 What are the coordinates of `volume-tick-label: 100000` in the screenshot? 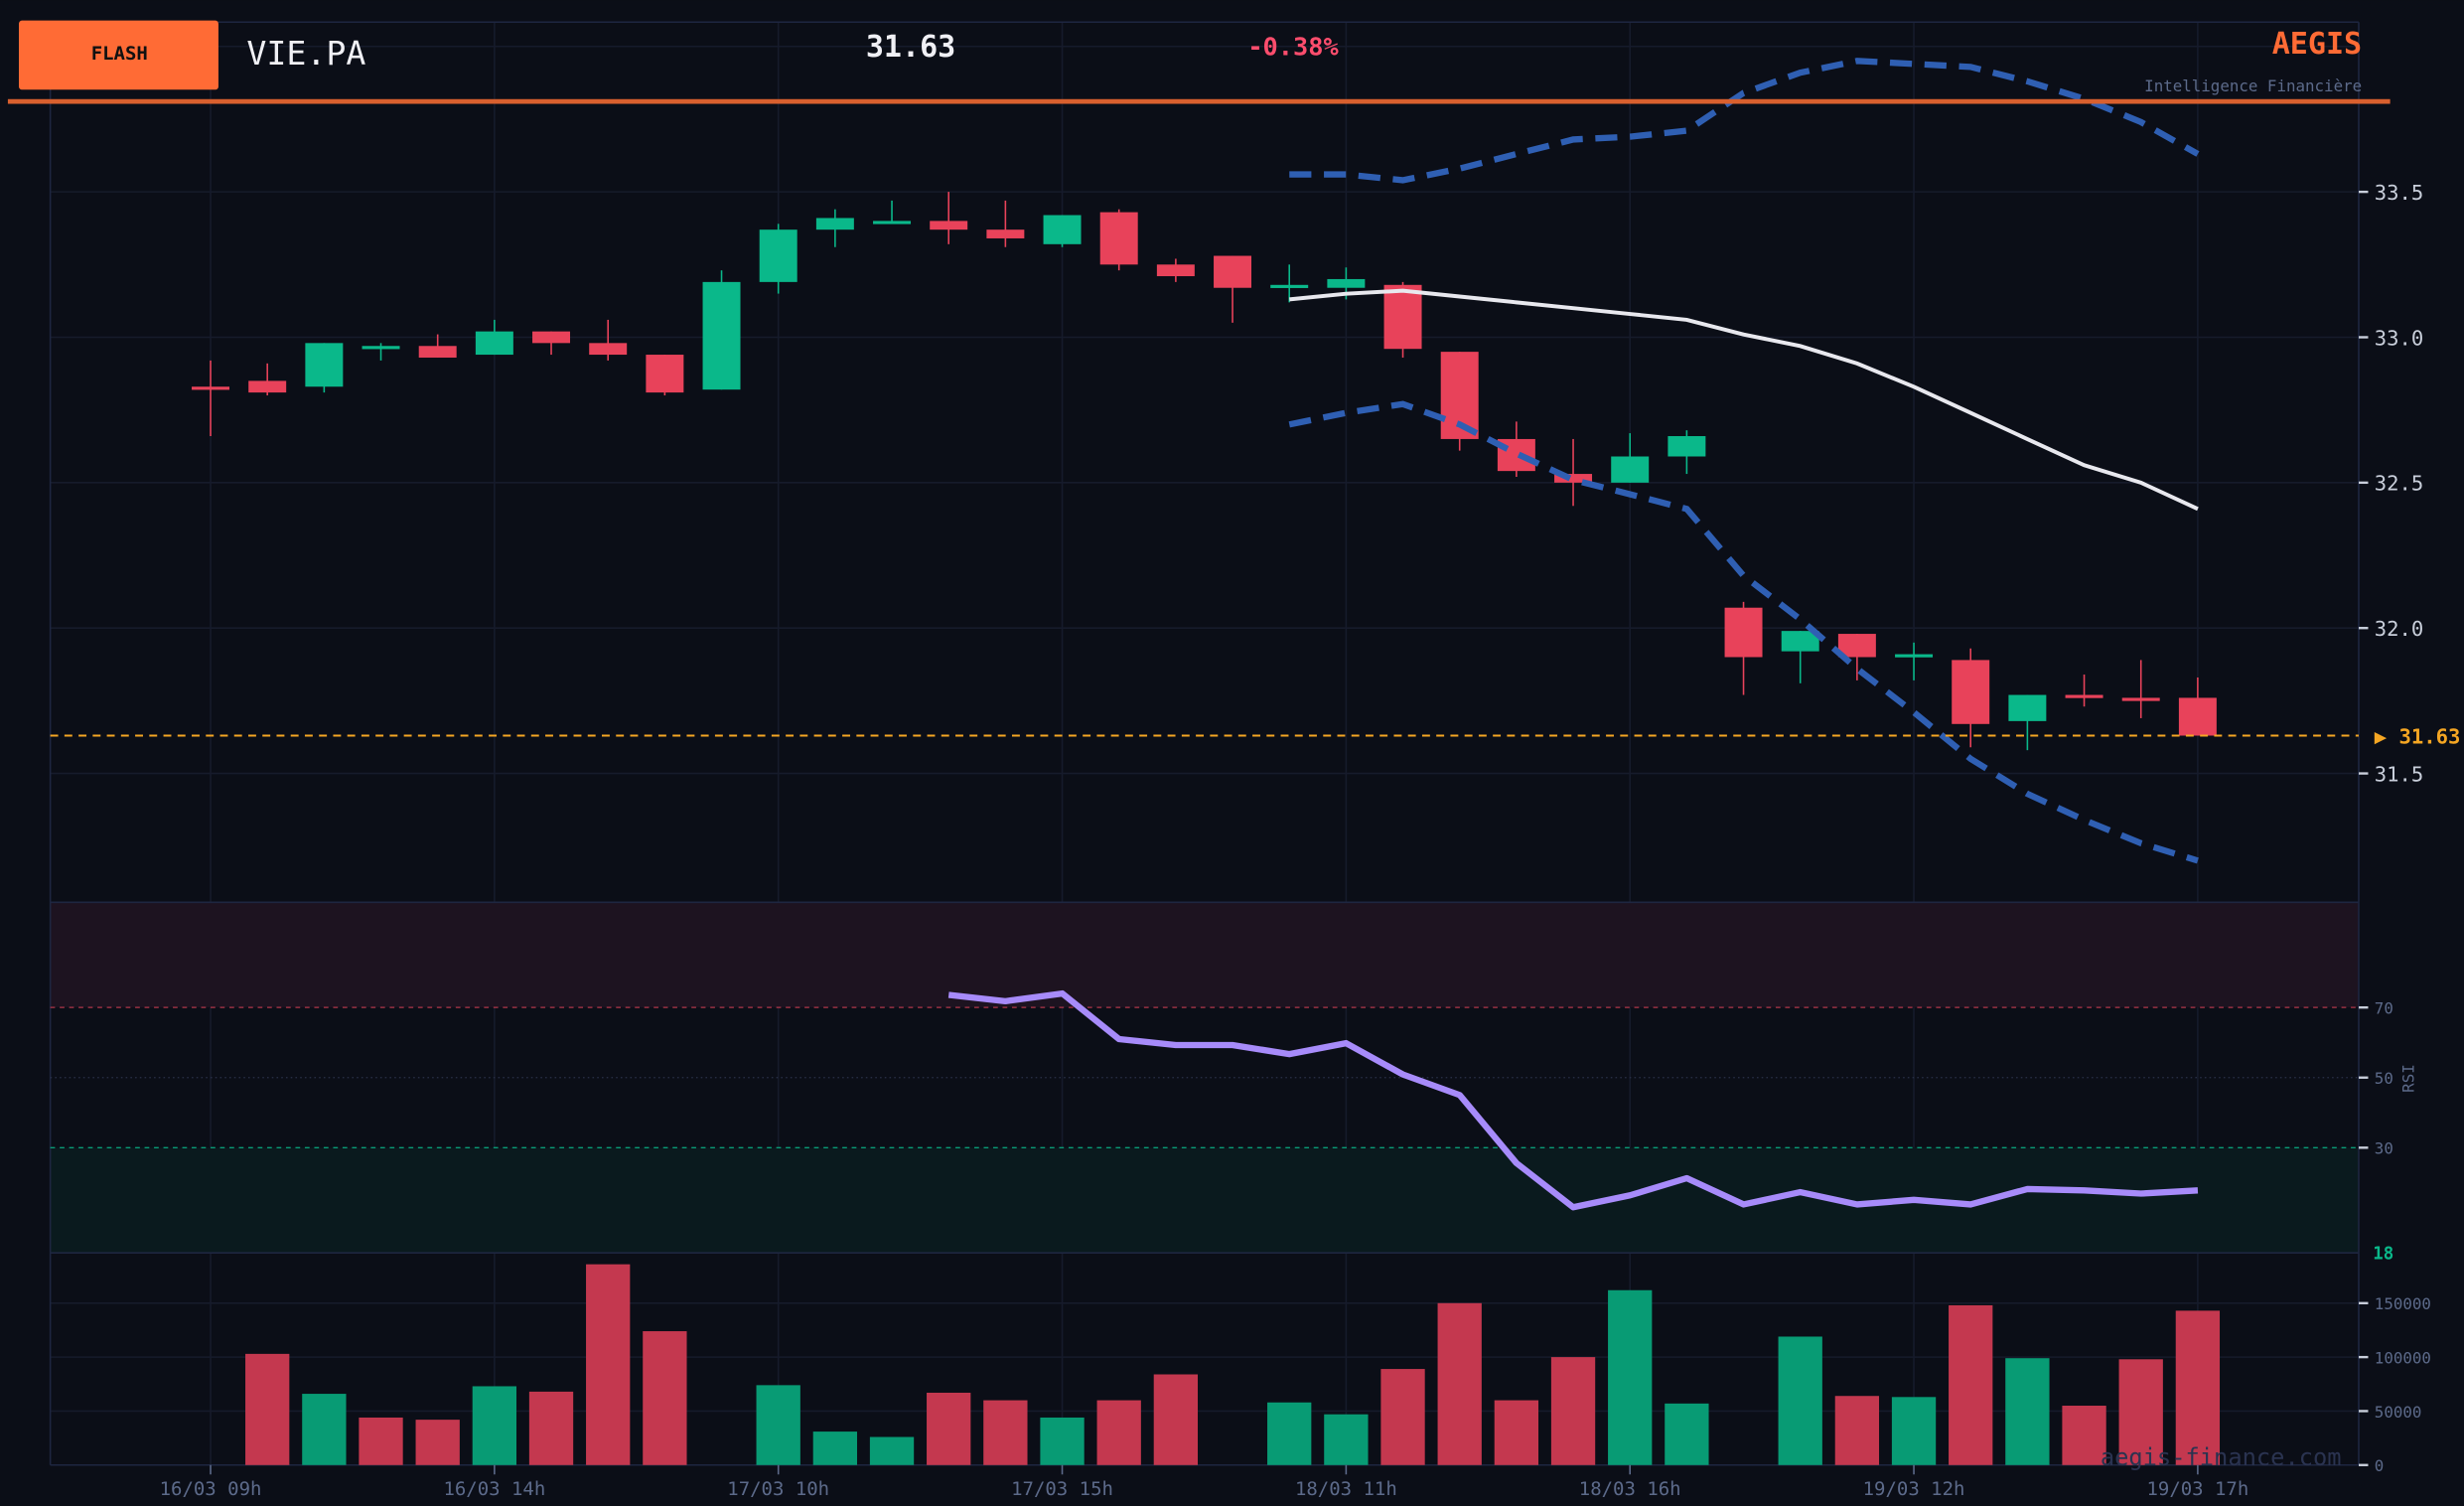 It's located at (2403, 1357).